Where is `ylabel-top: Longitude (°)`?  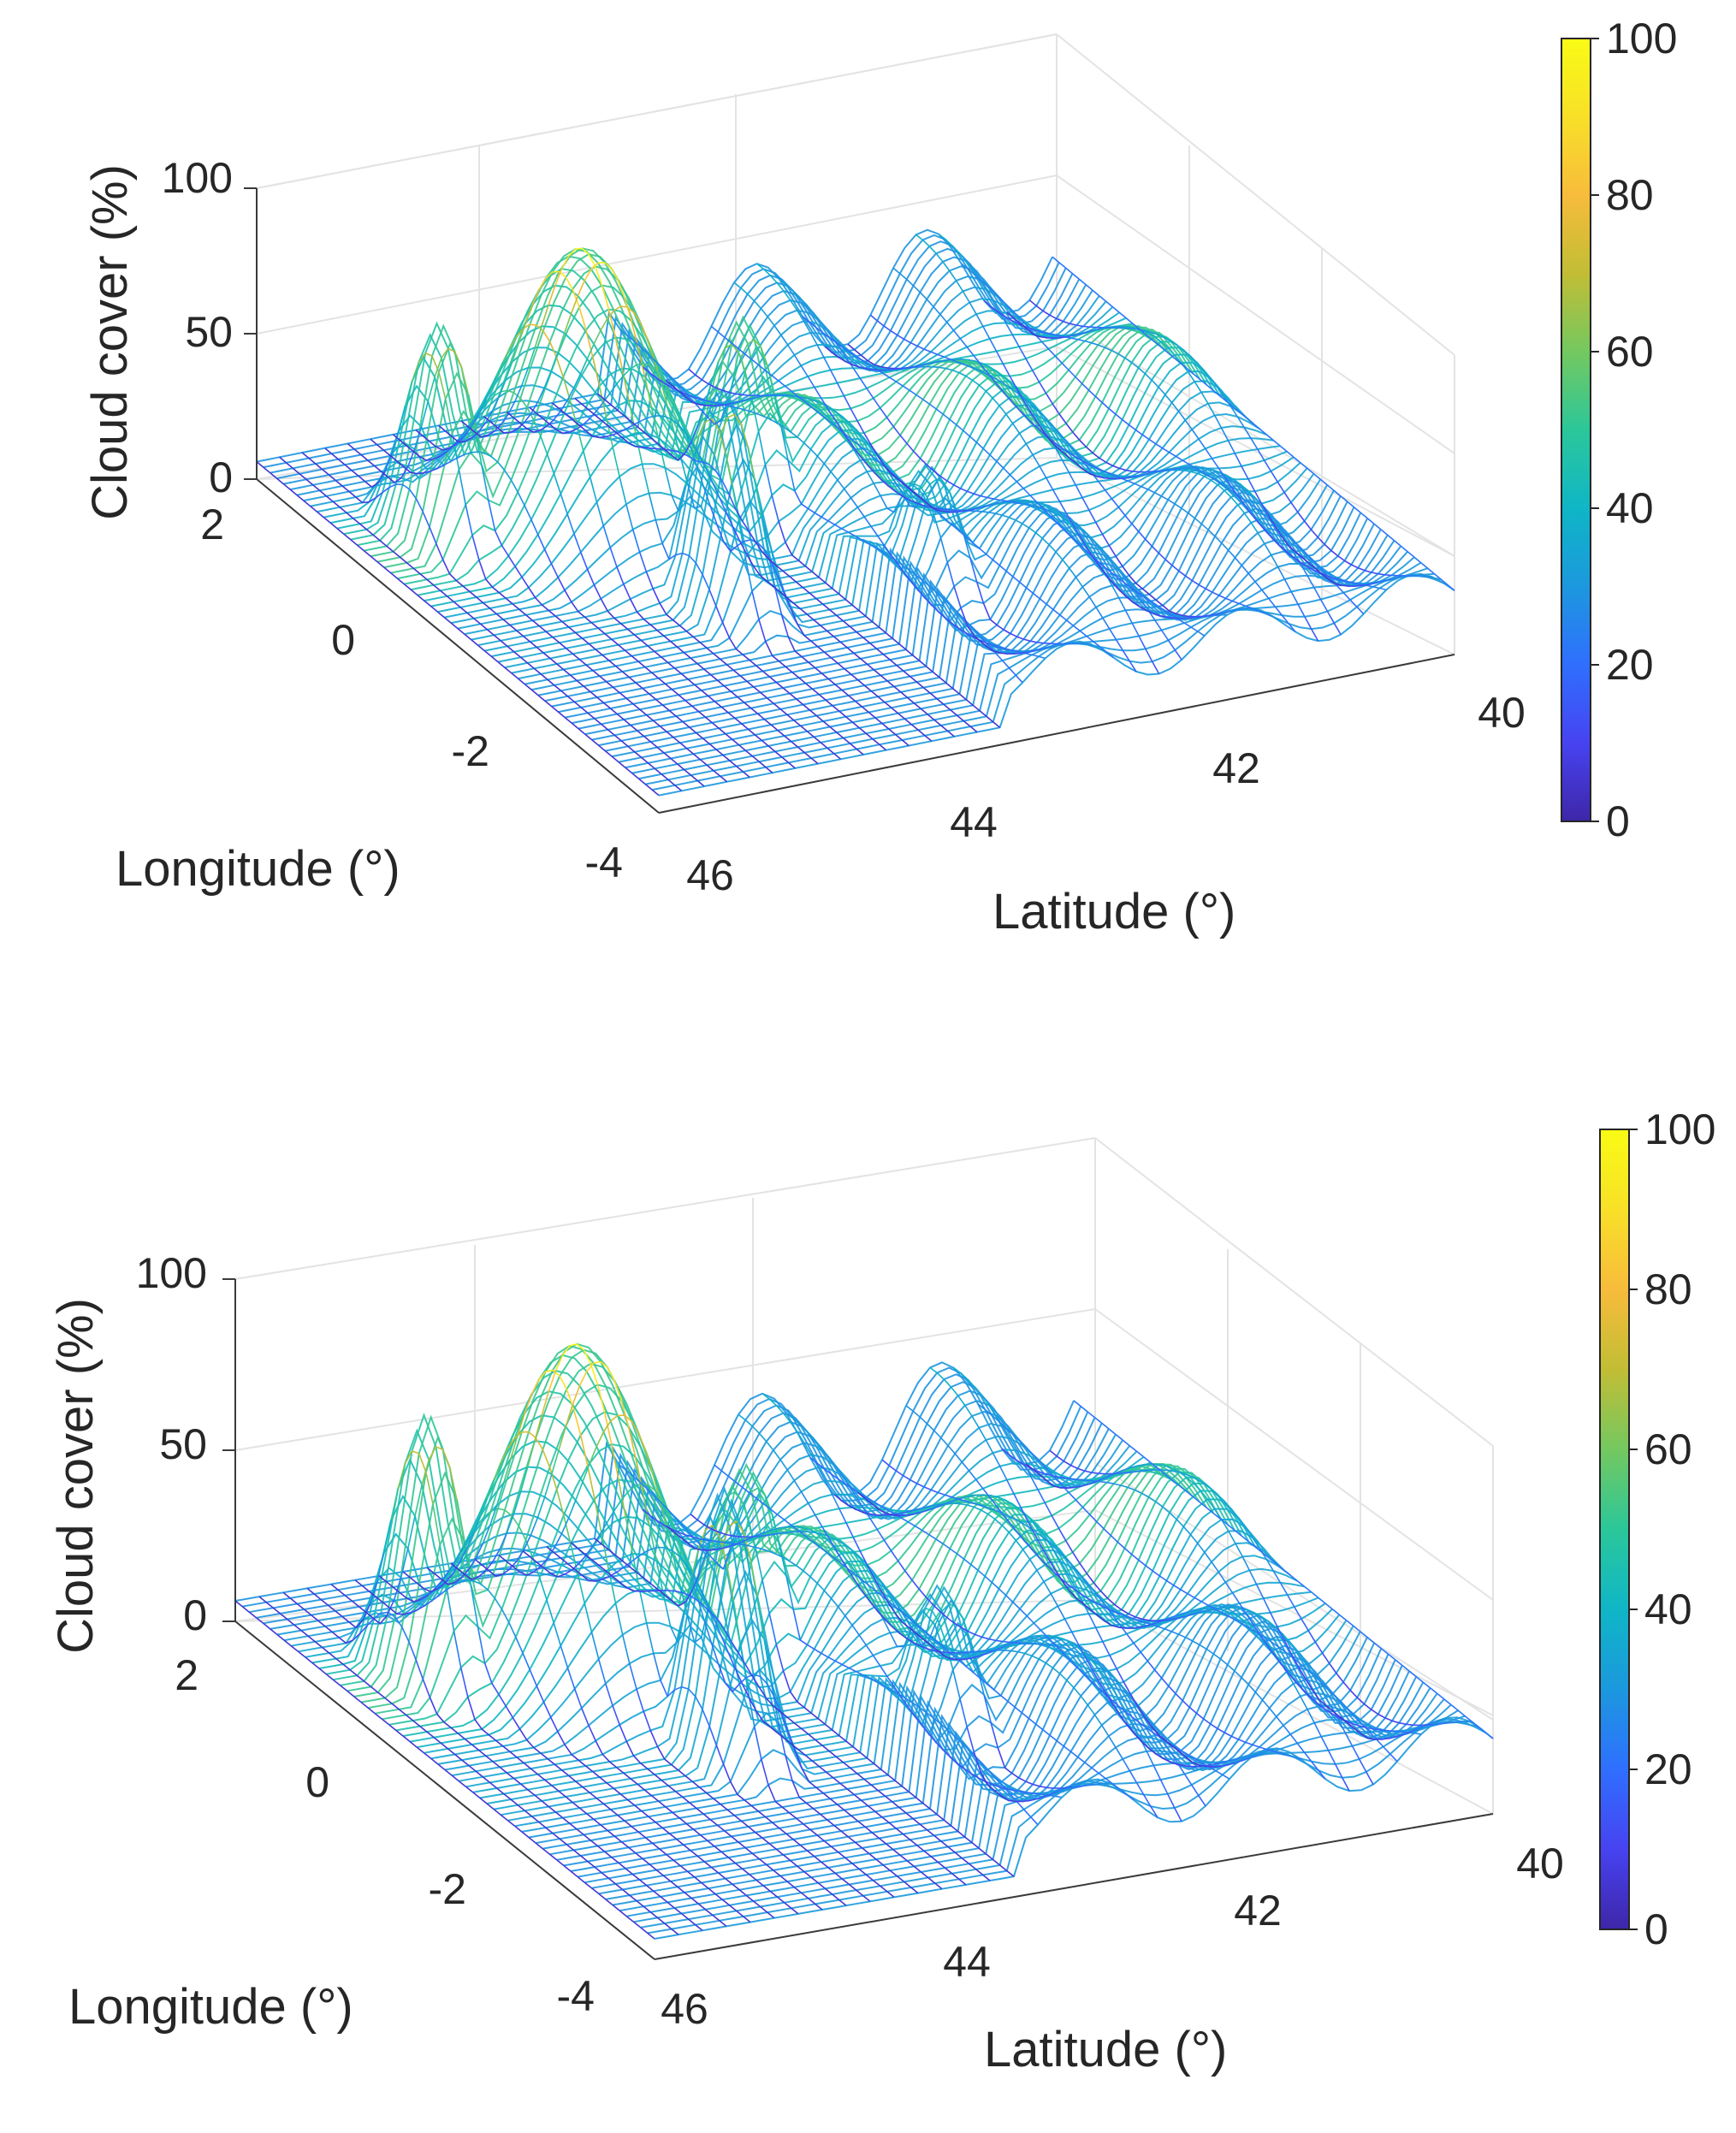 ylabel-top: Longitude (°) is located at coordinates (258, 869).